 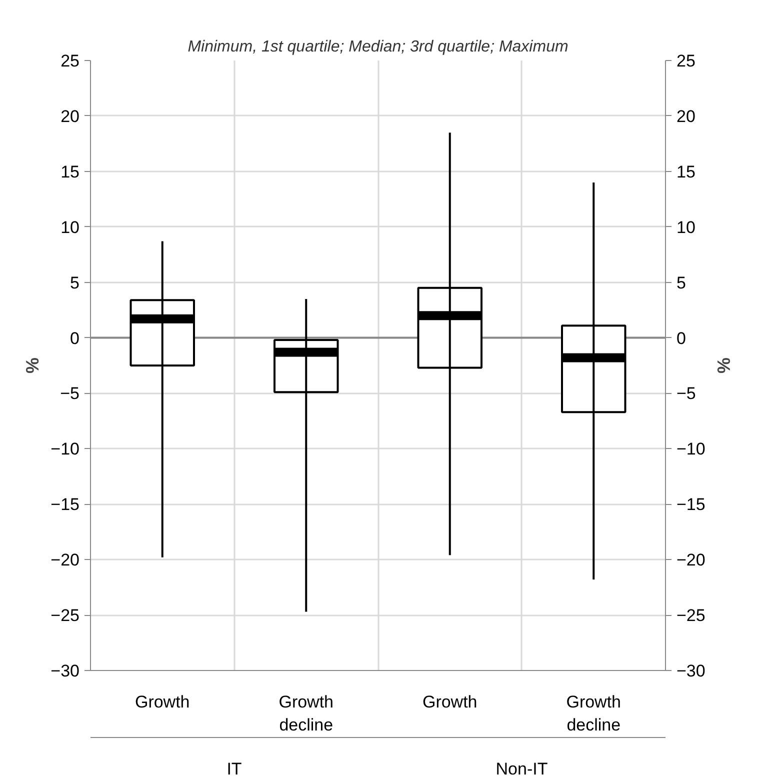 What do you see at coordinates (686, 172) in the screenshot?
I see `y2-tick-label: 15` at bounding box center [686, 172].